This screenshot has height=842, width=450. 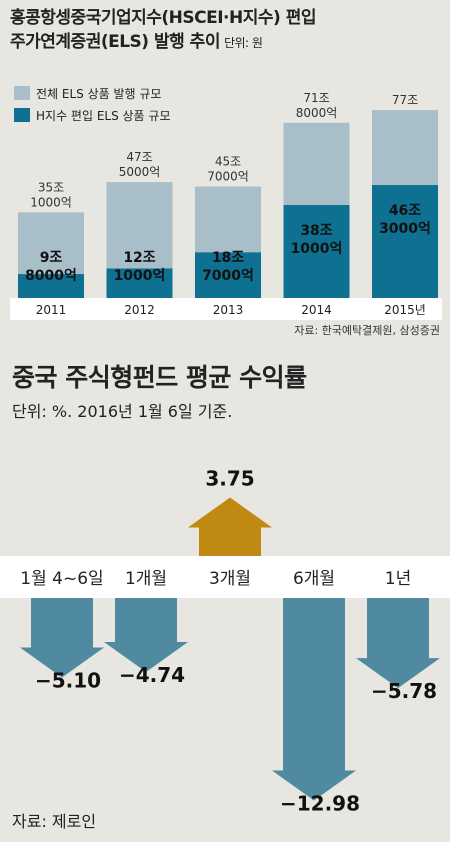 What do you see at coordinates (54, 821) in the screenshot?
I see `fund-source: 자료: 제로인` at bounding box center [54, 821].